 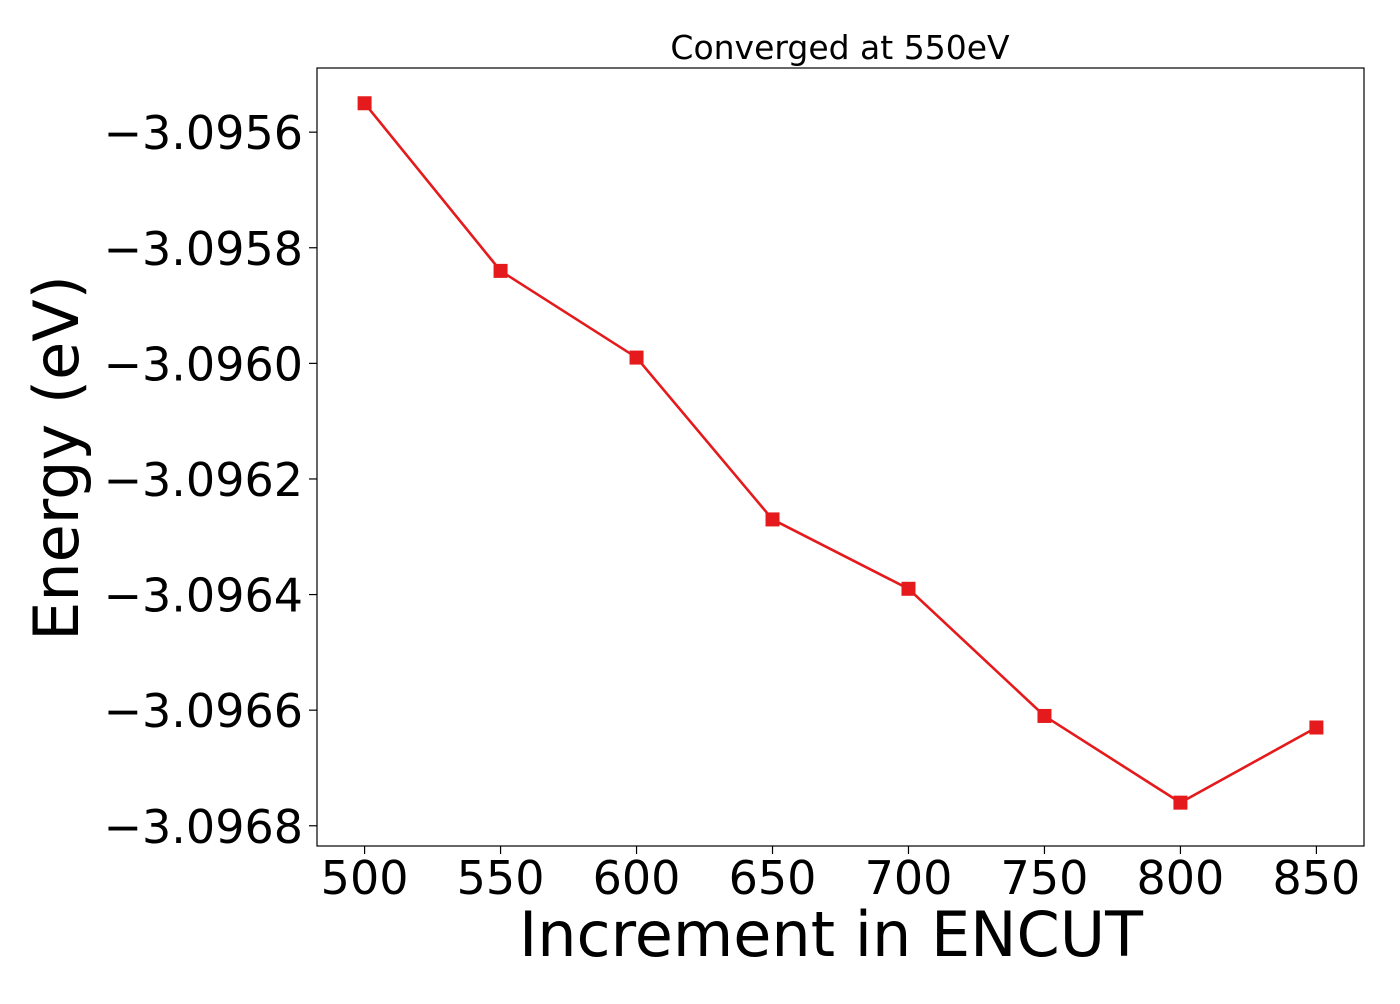 What do you see at coordinates (501, 878) in the screenshot?
I see `x-tick-label: 550` at bounding box center [501, 878].